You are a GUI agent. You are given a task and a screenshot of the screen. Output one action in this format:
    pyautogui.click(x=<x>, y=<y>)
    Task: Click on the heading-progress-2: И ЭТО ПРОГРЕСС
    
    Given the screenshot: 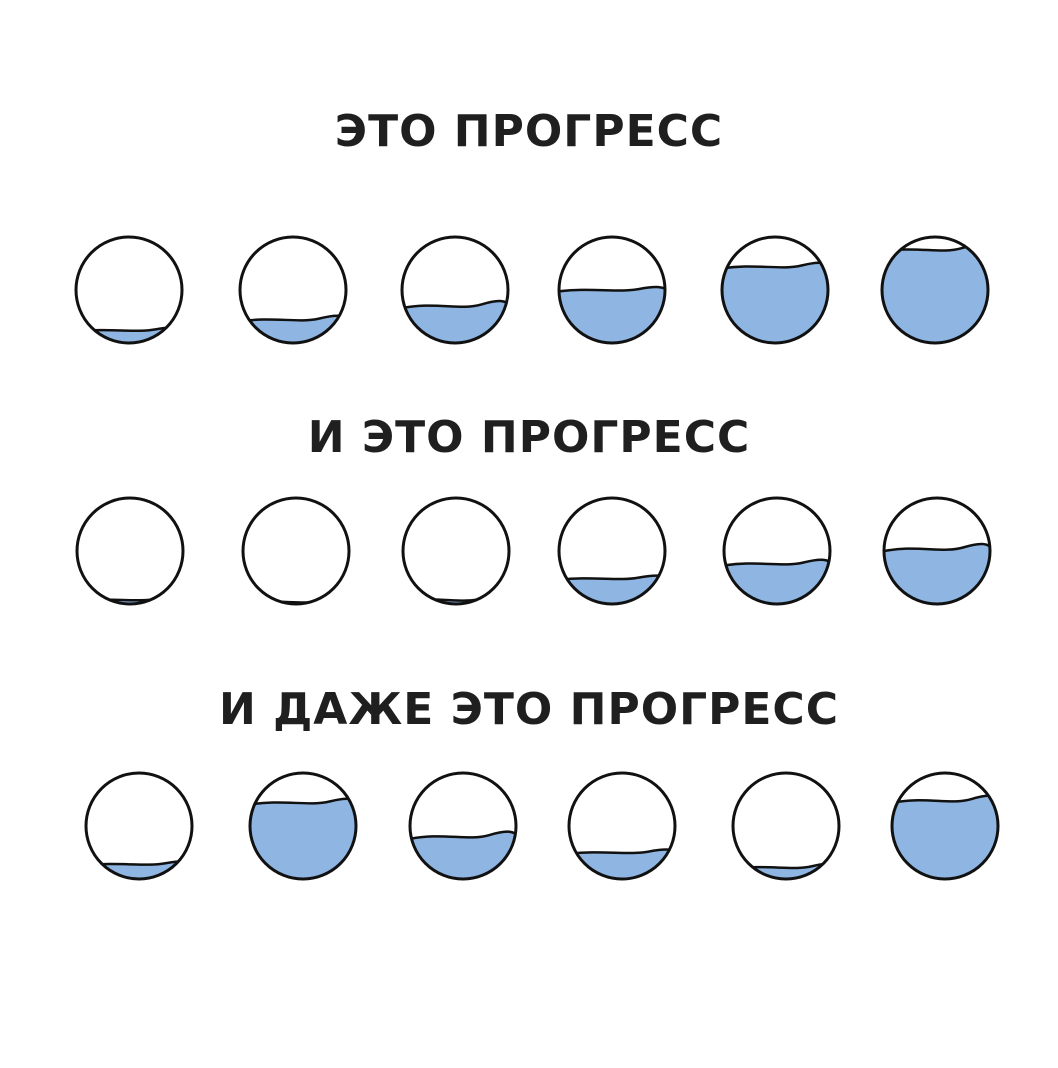 What is the action you would take?
    pyautogui.click(x=529, y=437)
    